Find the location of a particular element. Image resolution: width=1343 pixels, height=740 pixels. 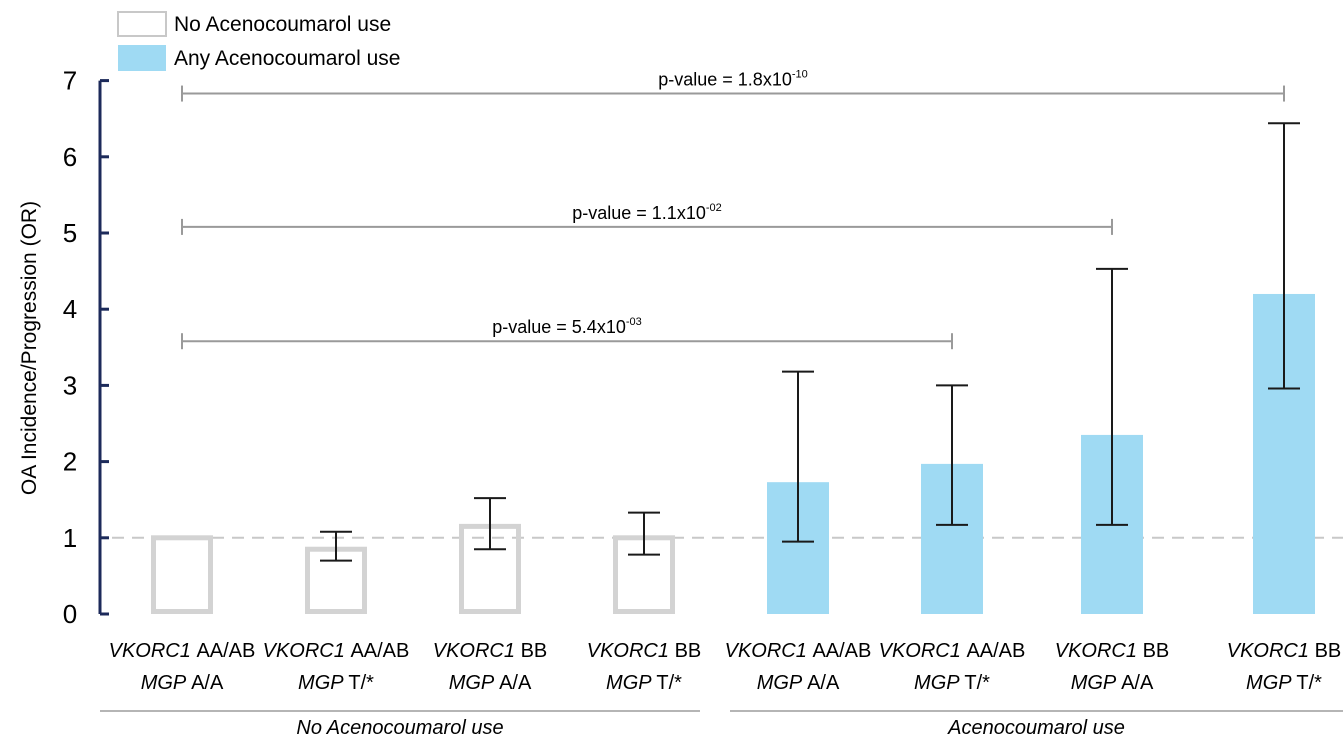

y-tick-label-4: 4 is located at coordinates (70, 309).